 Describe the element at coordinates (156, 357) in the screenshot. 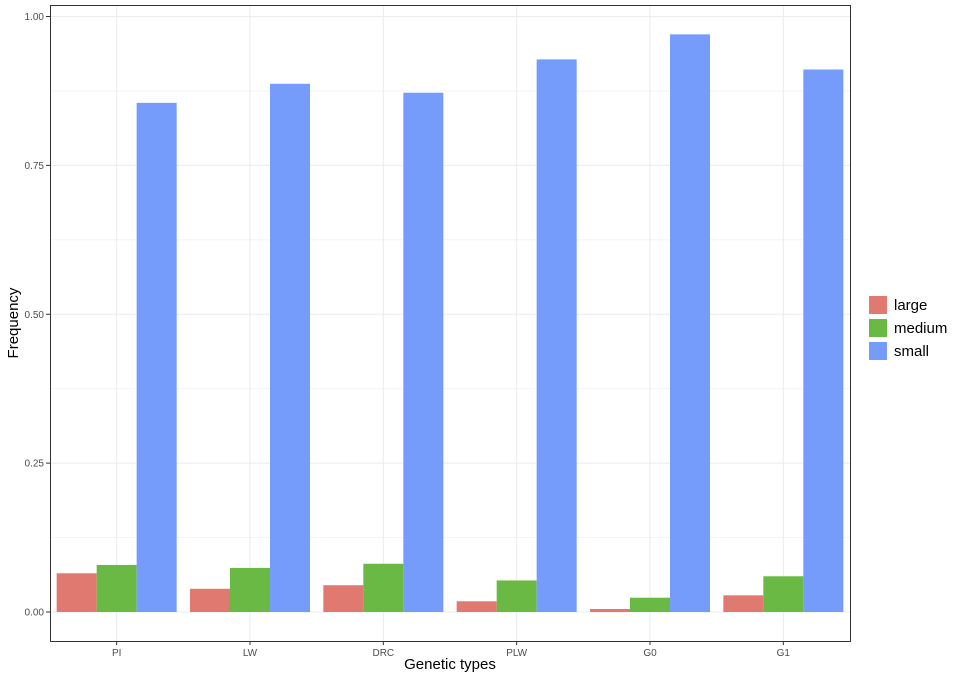

I see `bar-small-pi` at that location.